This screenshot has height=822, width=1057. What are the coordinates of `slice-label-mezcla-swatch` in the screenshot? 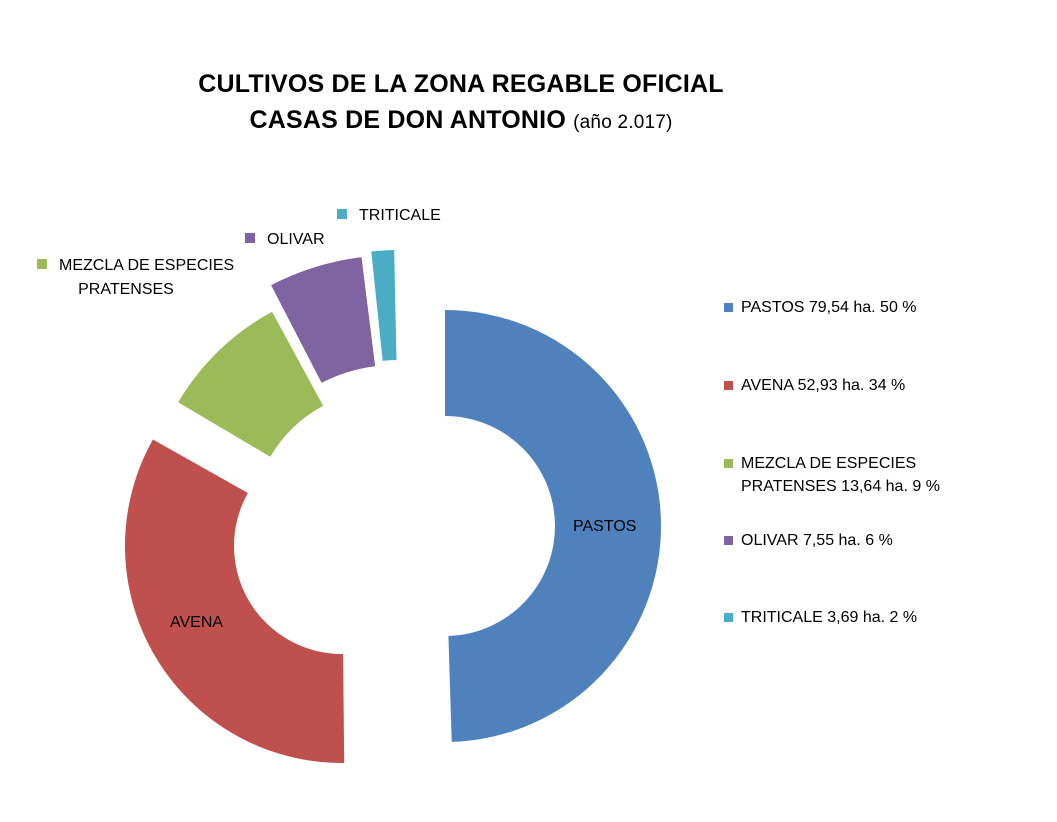 It's located at (42, 264).